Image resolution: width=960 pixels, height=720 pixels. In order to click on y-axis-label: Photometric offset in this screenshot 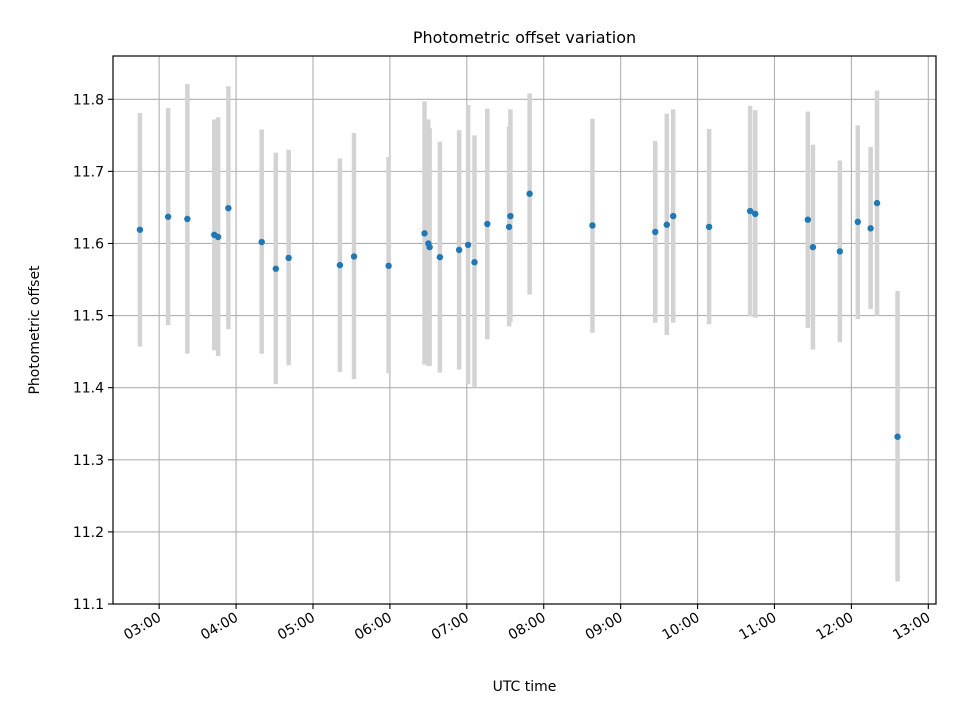, I will do `click(35, 330)`.